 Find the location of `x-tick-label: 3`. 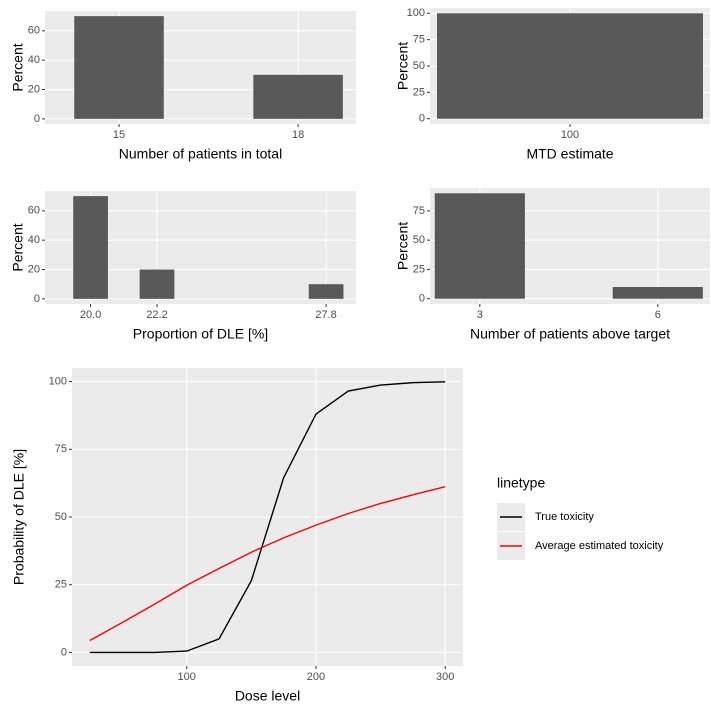

x-tick-label: 3 is located at coordinates (480, 315).